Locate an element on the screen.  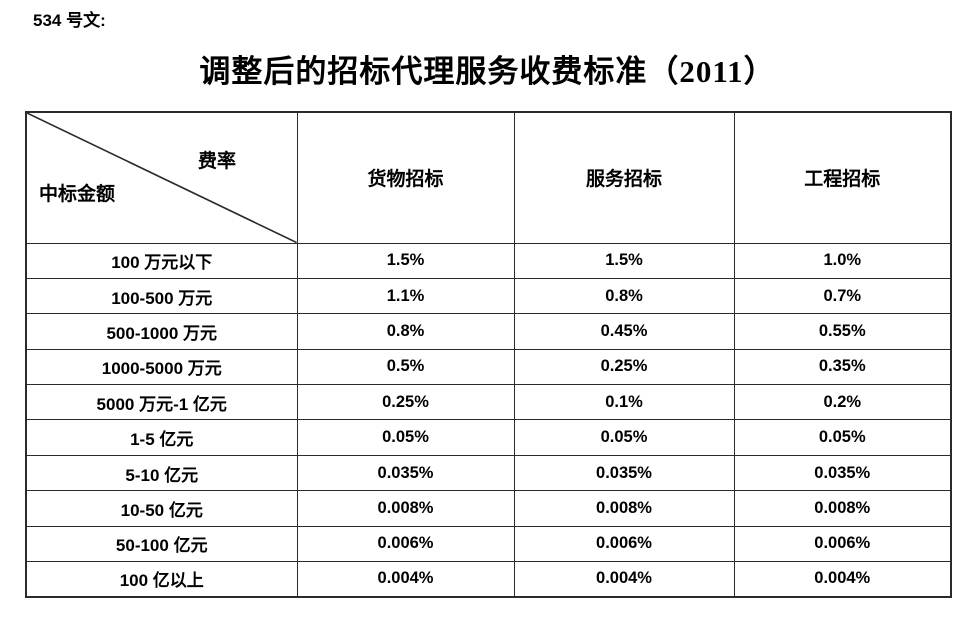
rate-cell-engineering: 0.006% is located at coordinates (842, 544).